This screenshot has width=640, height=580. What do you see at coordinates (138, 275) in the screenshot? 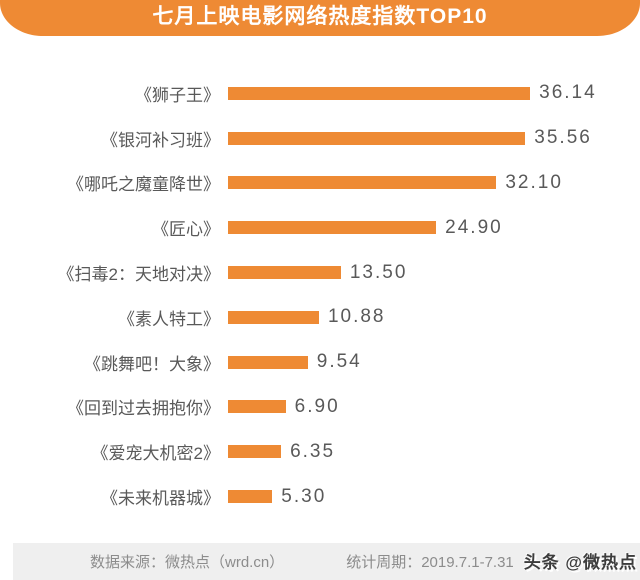
I see `category-label: 《扫毒2：天地对决》` at bounding box center [138, 275].